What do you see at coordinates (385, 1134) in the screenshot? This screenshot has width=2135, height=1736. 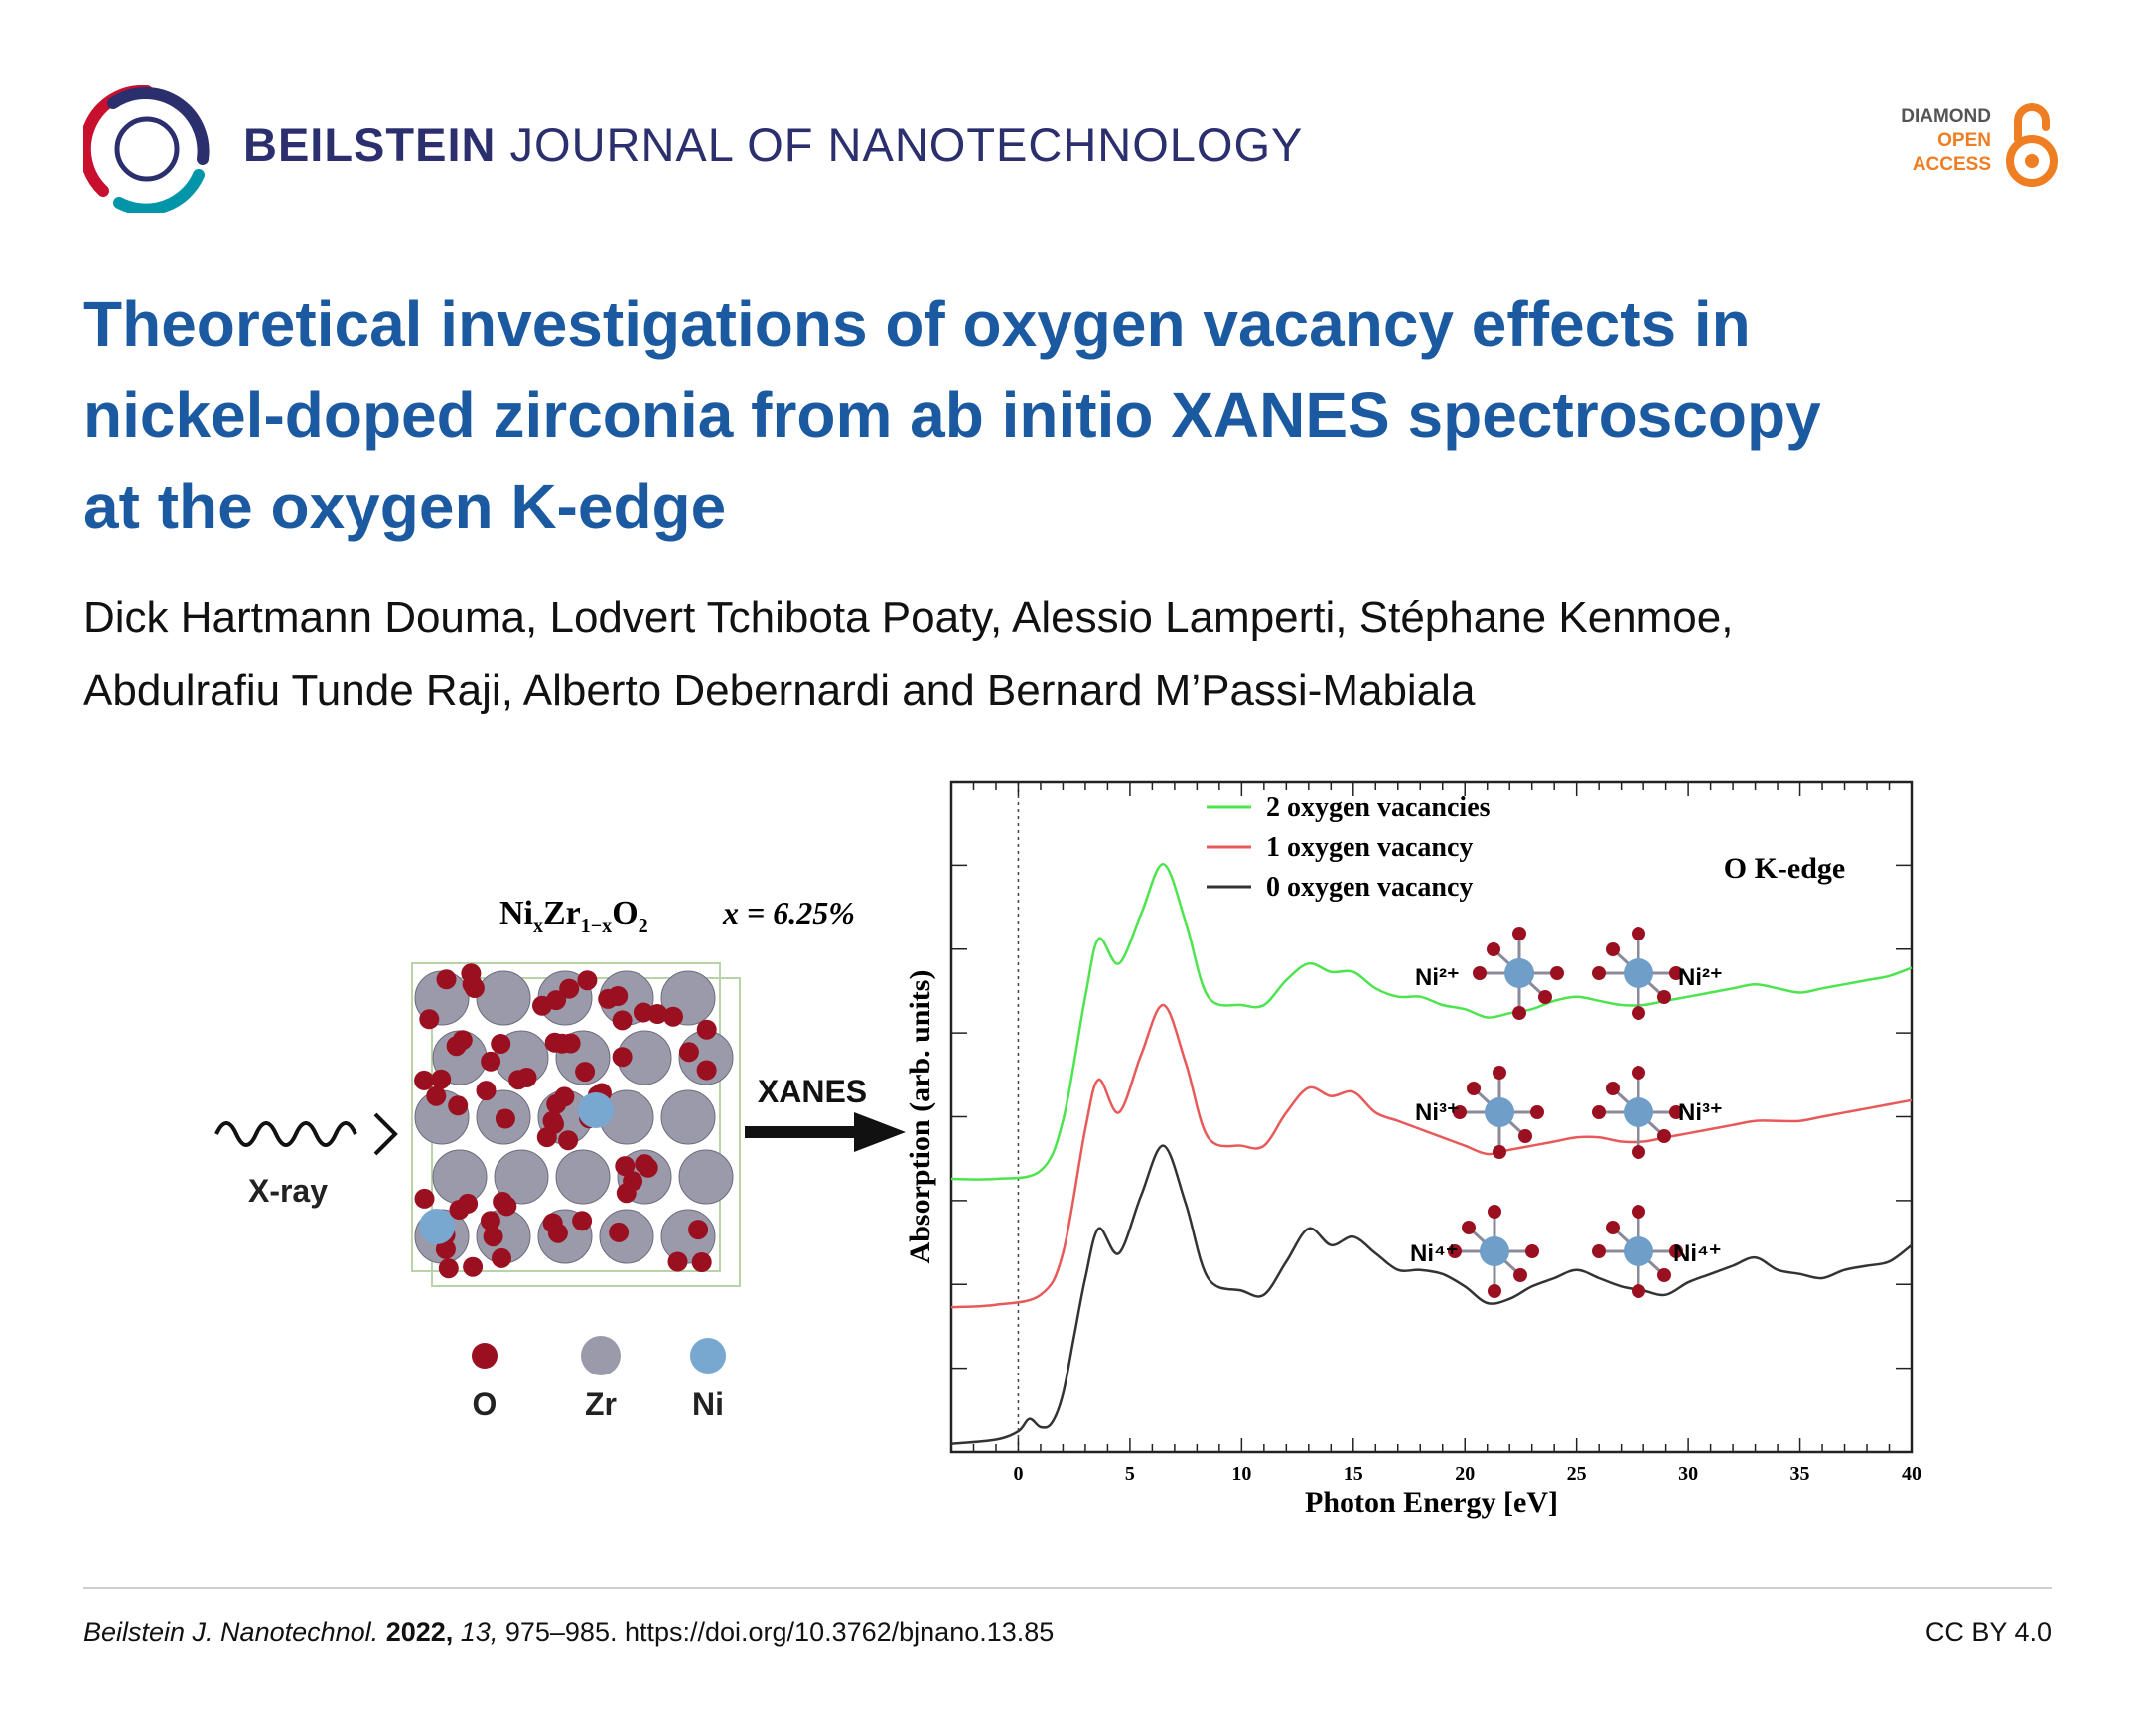 I see `xray-arrowhead` at bounding box center [385, 1134].